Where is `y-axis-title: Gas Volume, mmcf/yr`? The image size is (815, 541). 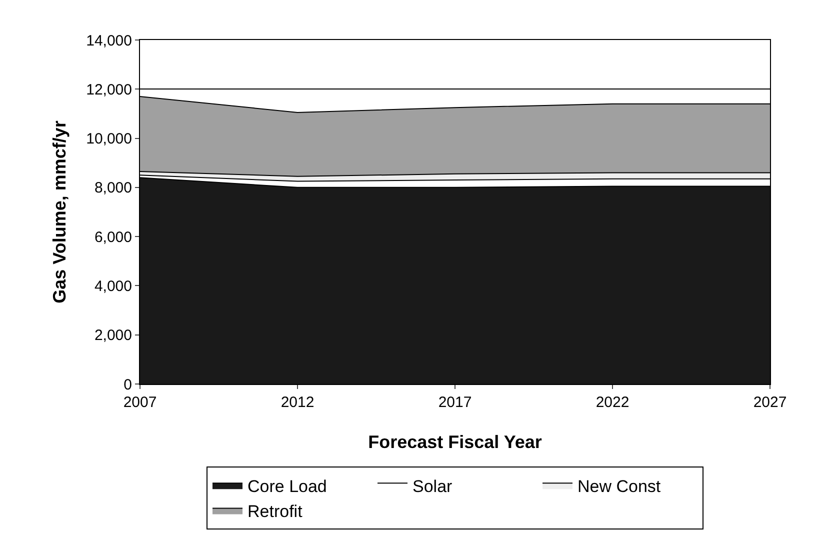 y-axis-title: Gas Volume, mmcf/yr is located at coordinates (59, 212).